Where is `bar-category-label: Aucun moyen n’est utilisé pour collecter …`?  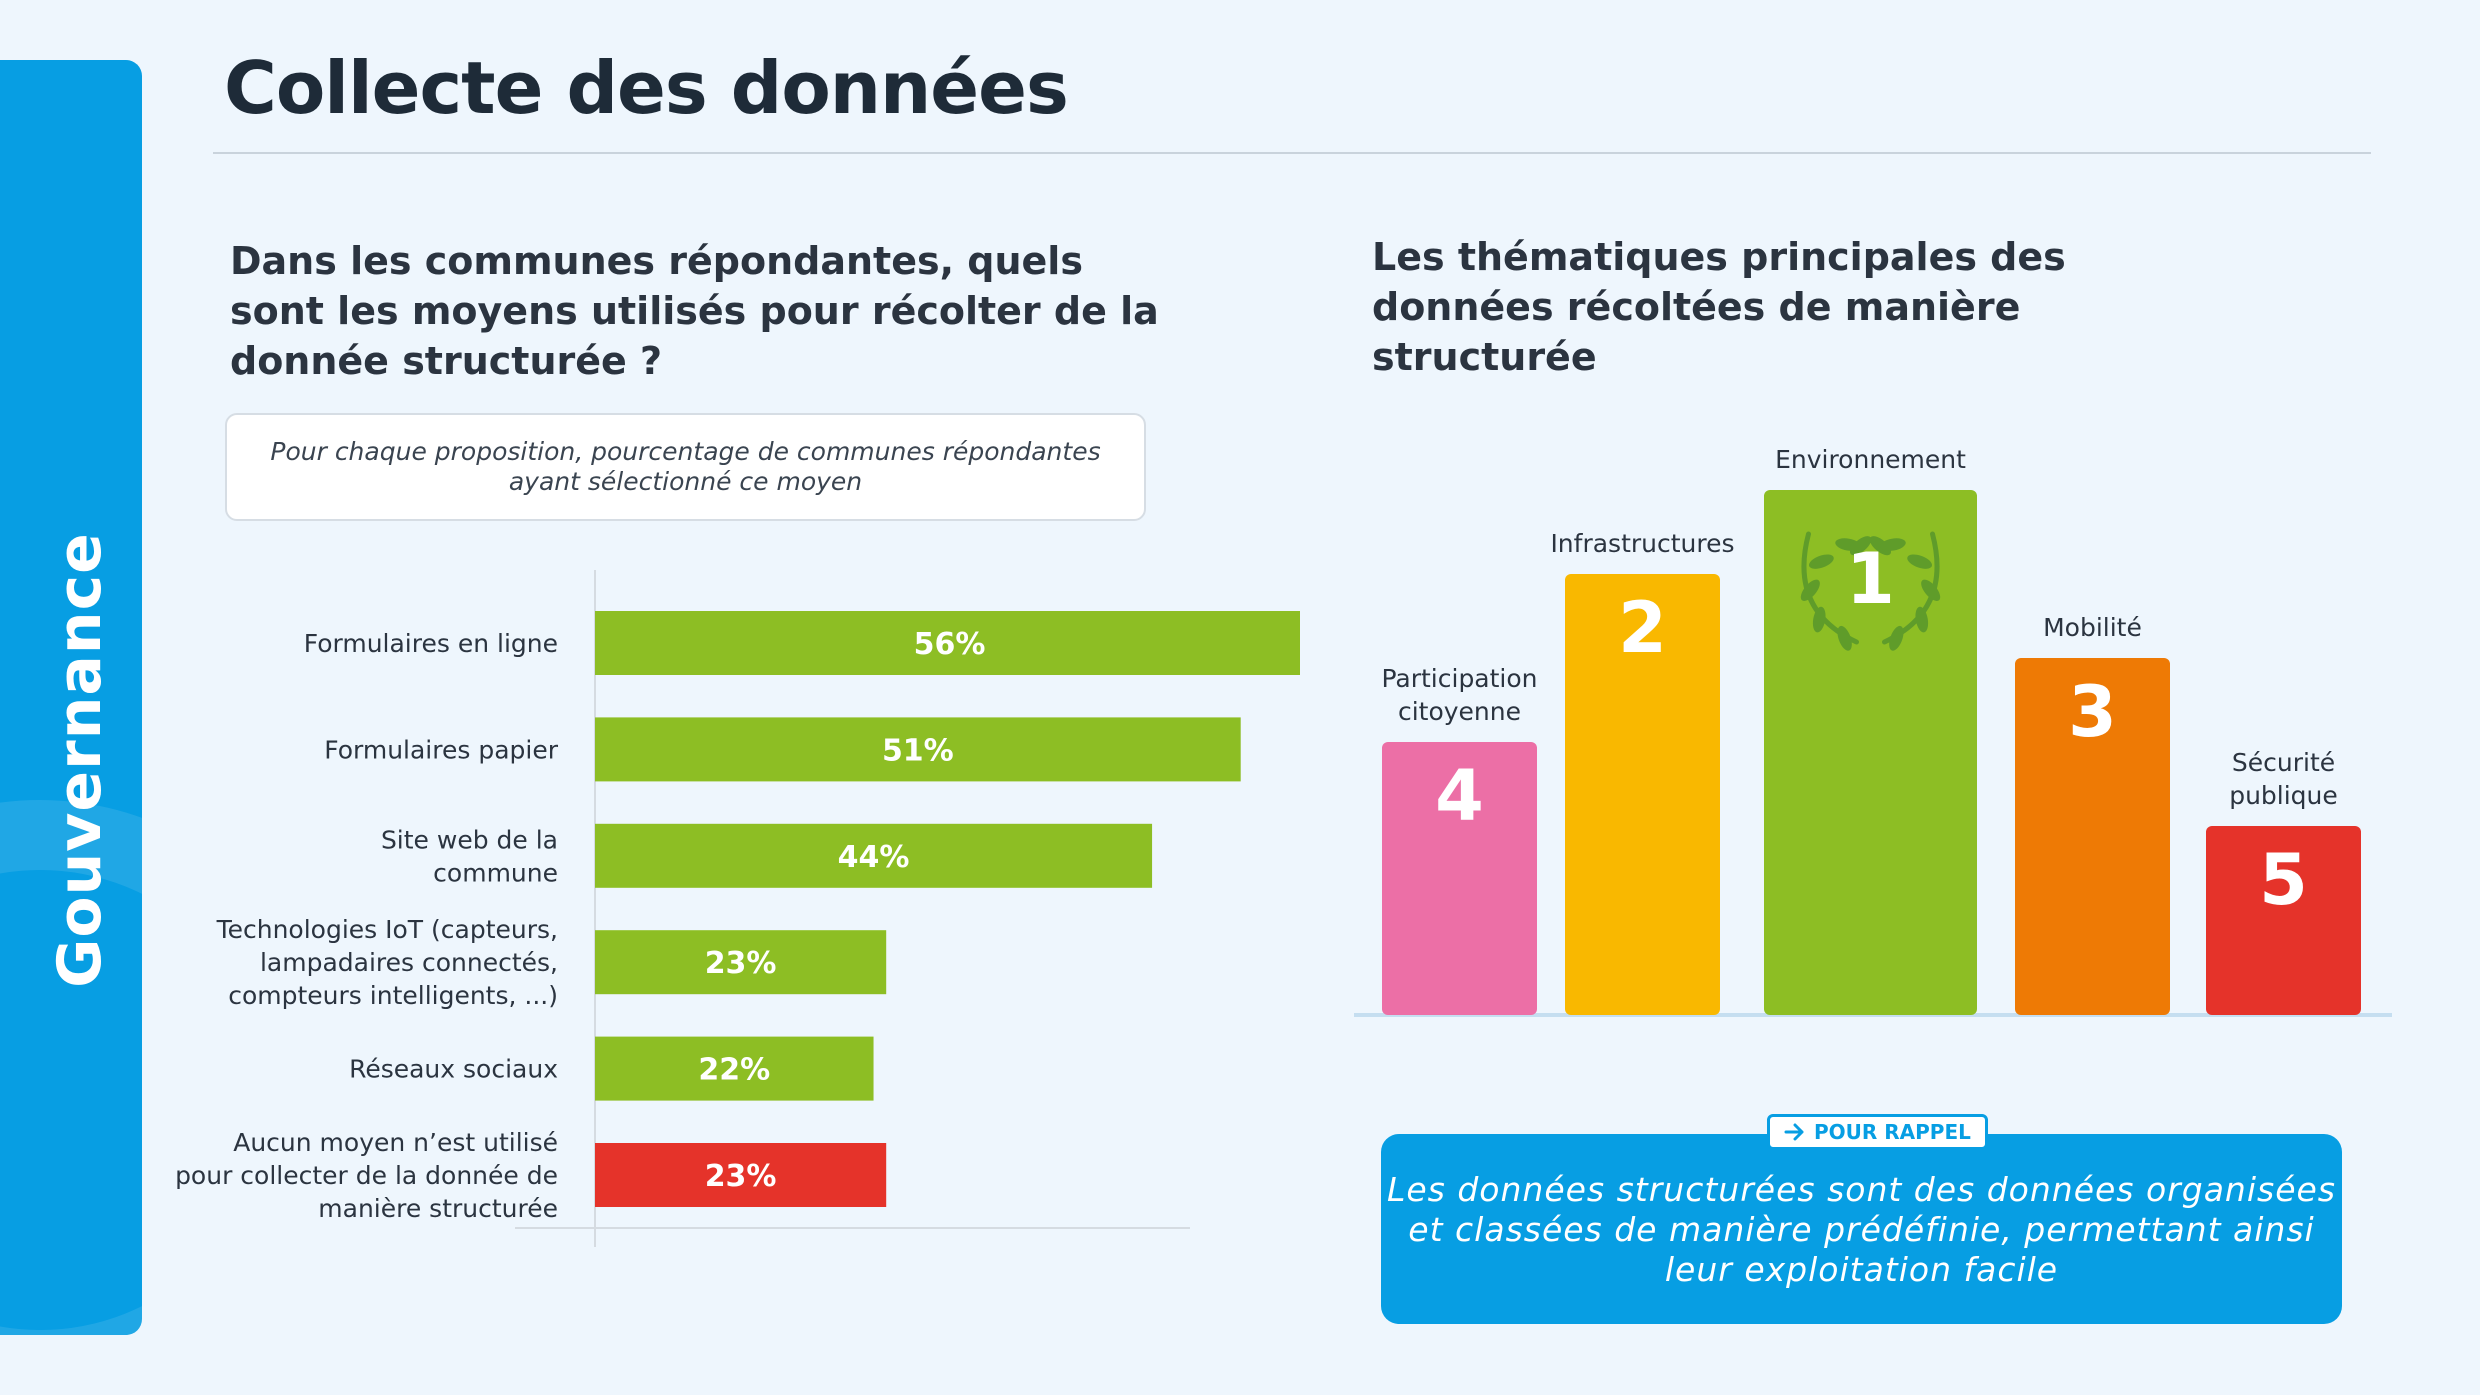
bar-category-label: Aucun moyen n’est utilisé pour collecter … is located at coordinates (366, 1175).